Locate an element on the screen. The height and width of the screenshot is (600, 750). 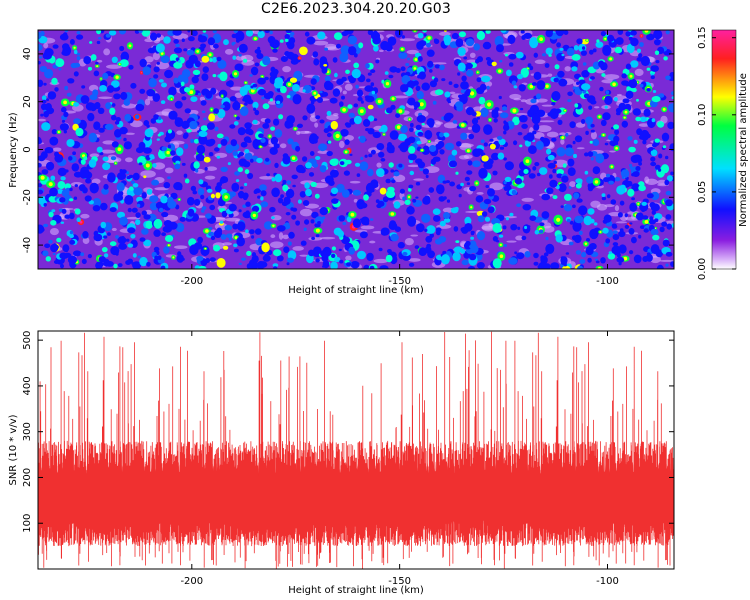
snr-xtick-label: -200 is located at coordinates (191, 581).